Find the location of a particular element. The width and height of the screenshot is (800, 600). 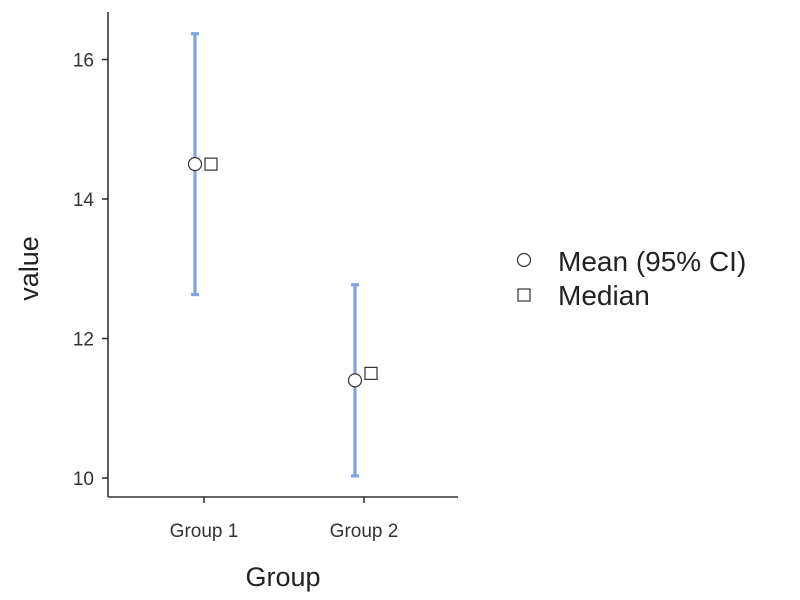

y-axis-title: value is located at coordinates (29, 268).